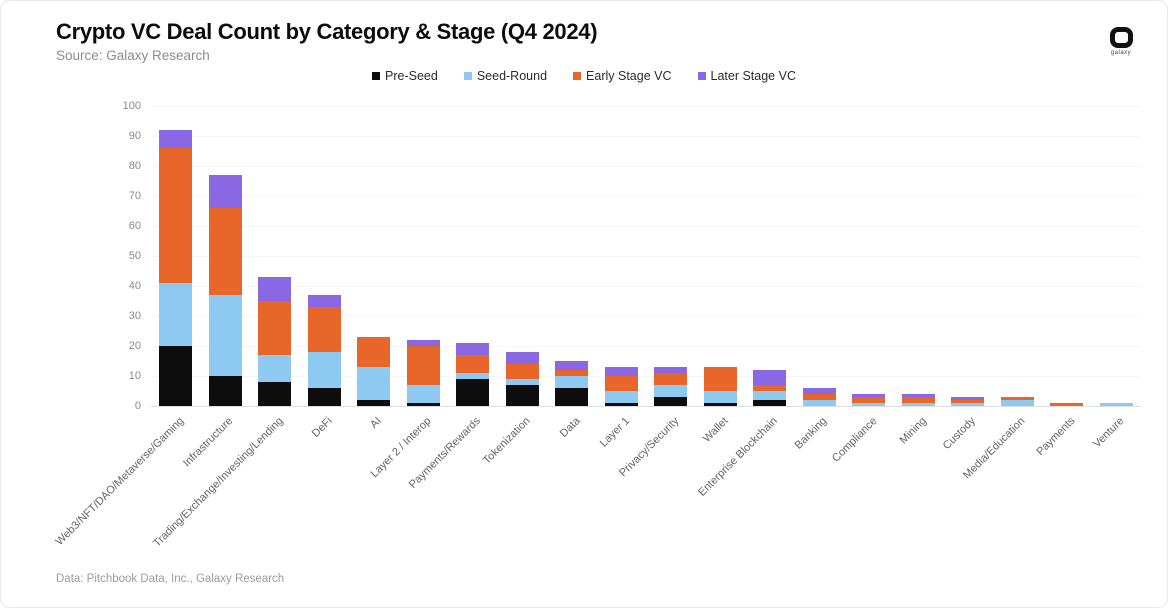 The height and width of the screenshot is (608, 1168). I want to click on bar-layer-2-interop, so click(423, 373).